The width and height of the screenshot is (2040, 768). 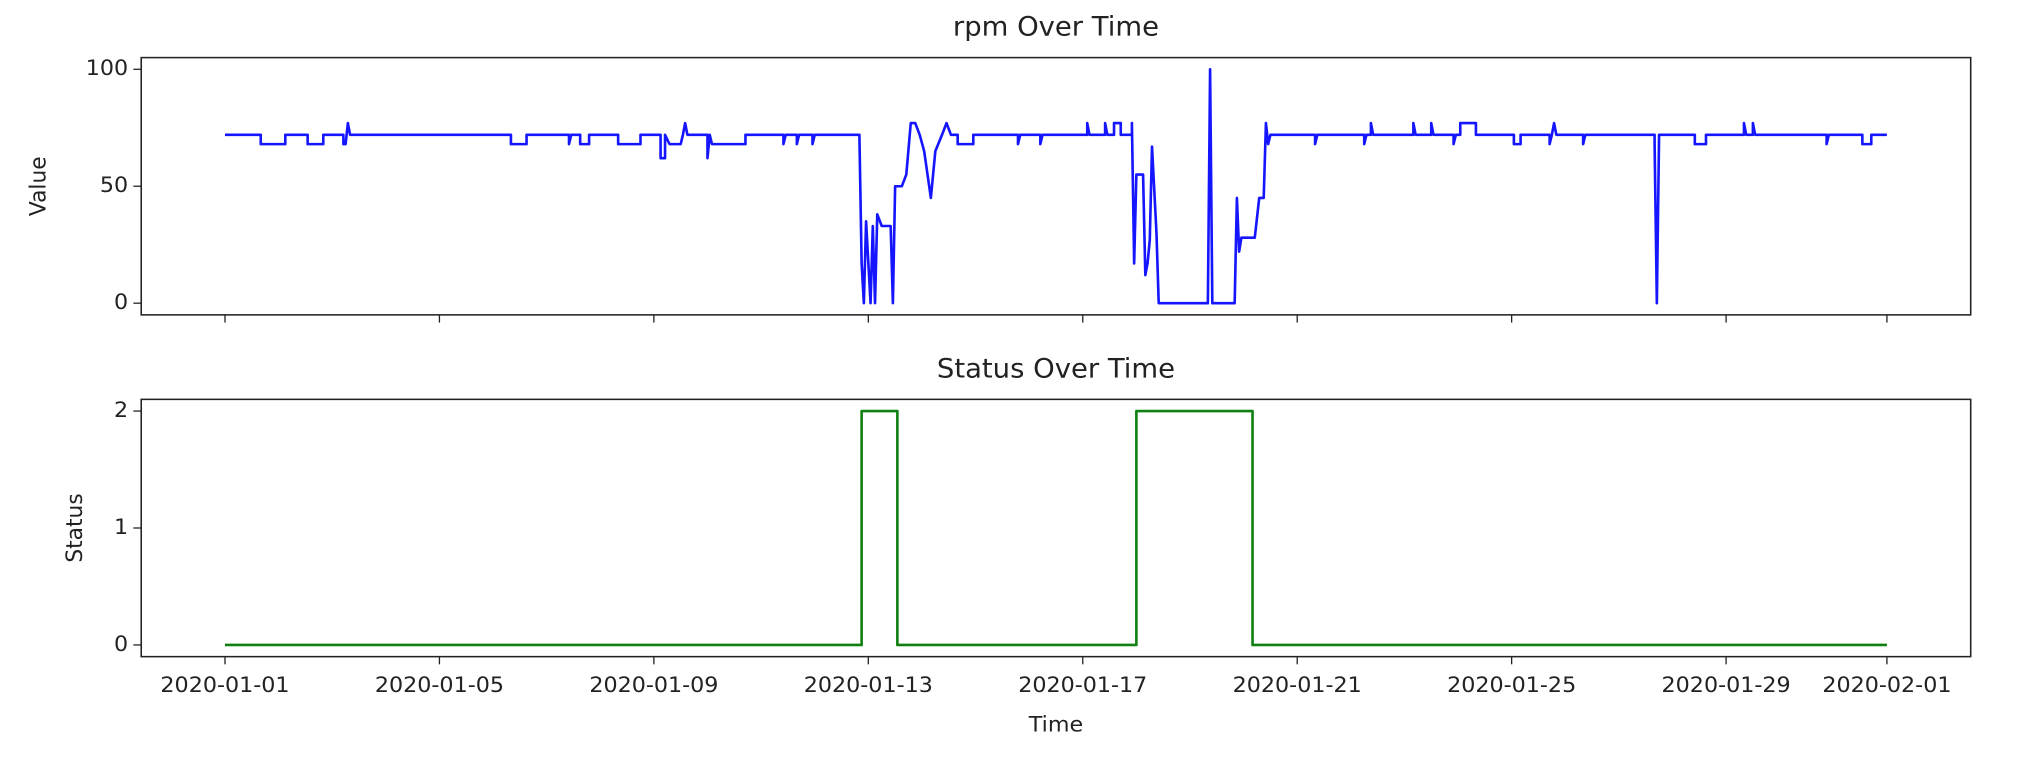 I want to click on y-tick-label: 50, so click(x=114, y=185).